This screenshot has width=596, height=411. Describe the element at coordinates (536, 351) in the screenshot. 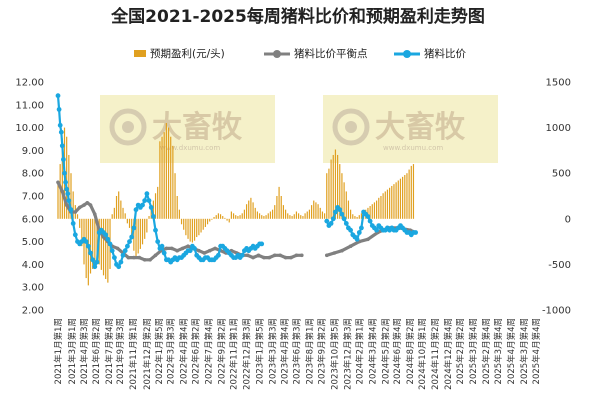

I see `x-tick-label: 2025年4月第4周` at that location.